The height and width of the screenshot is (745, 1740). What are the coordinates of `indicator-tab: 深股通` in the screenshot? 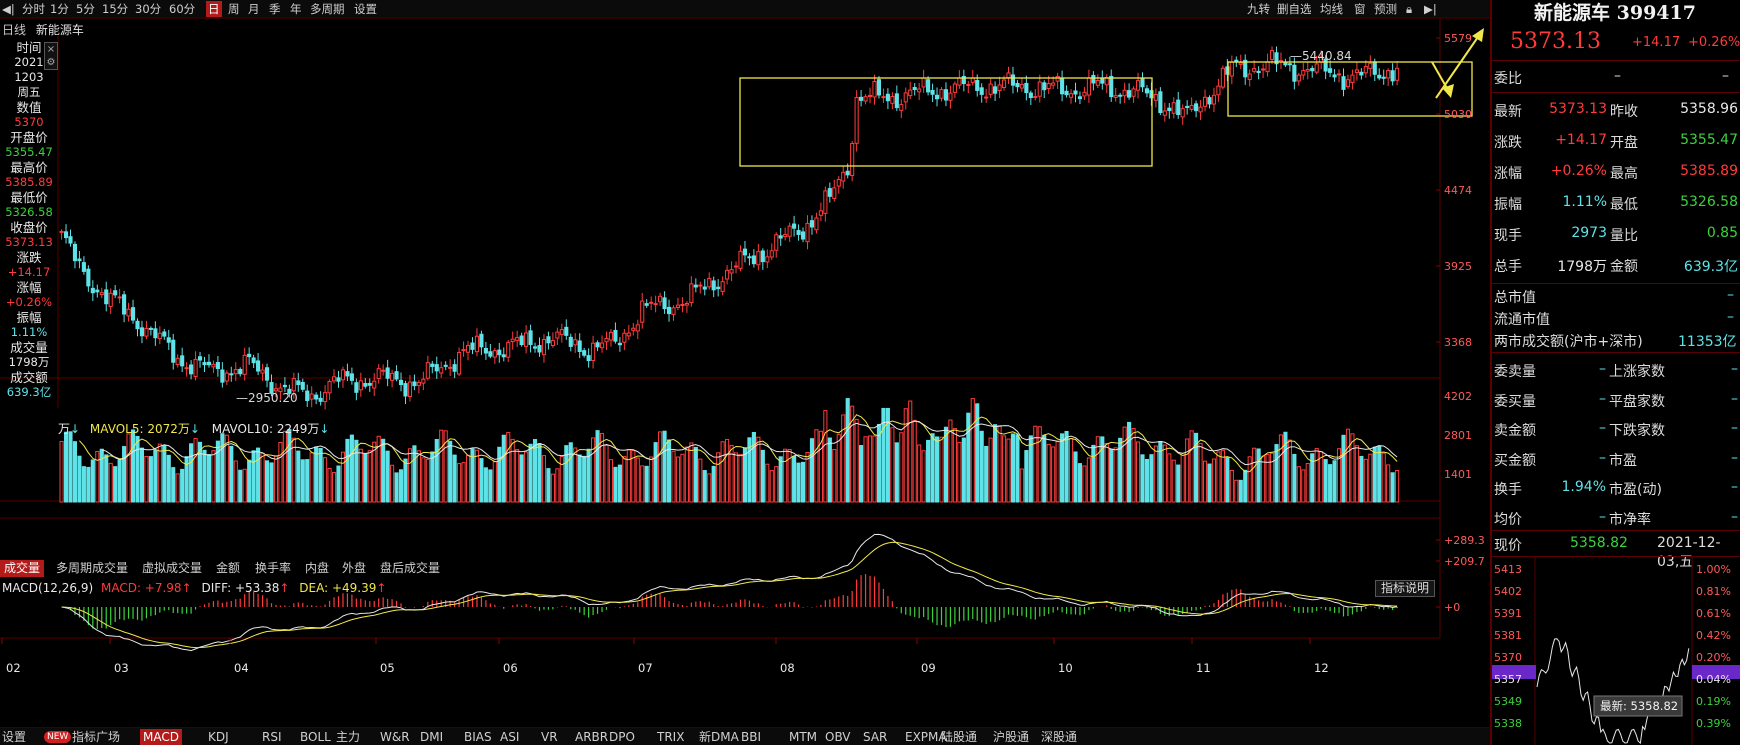 It's located at (1059, 737).